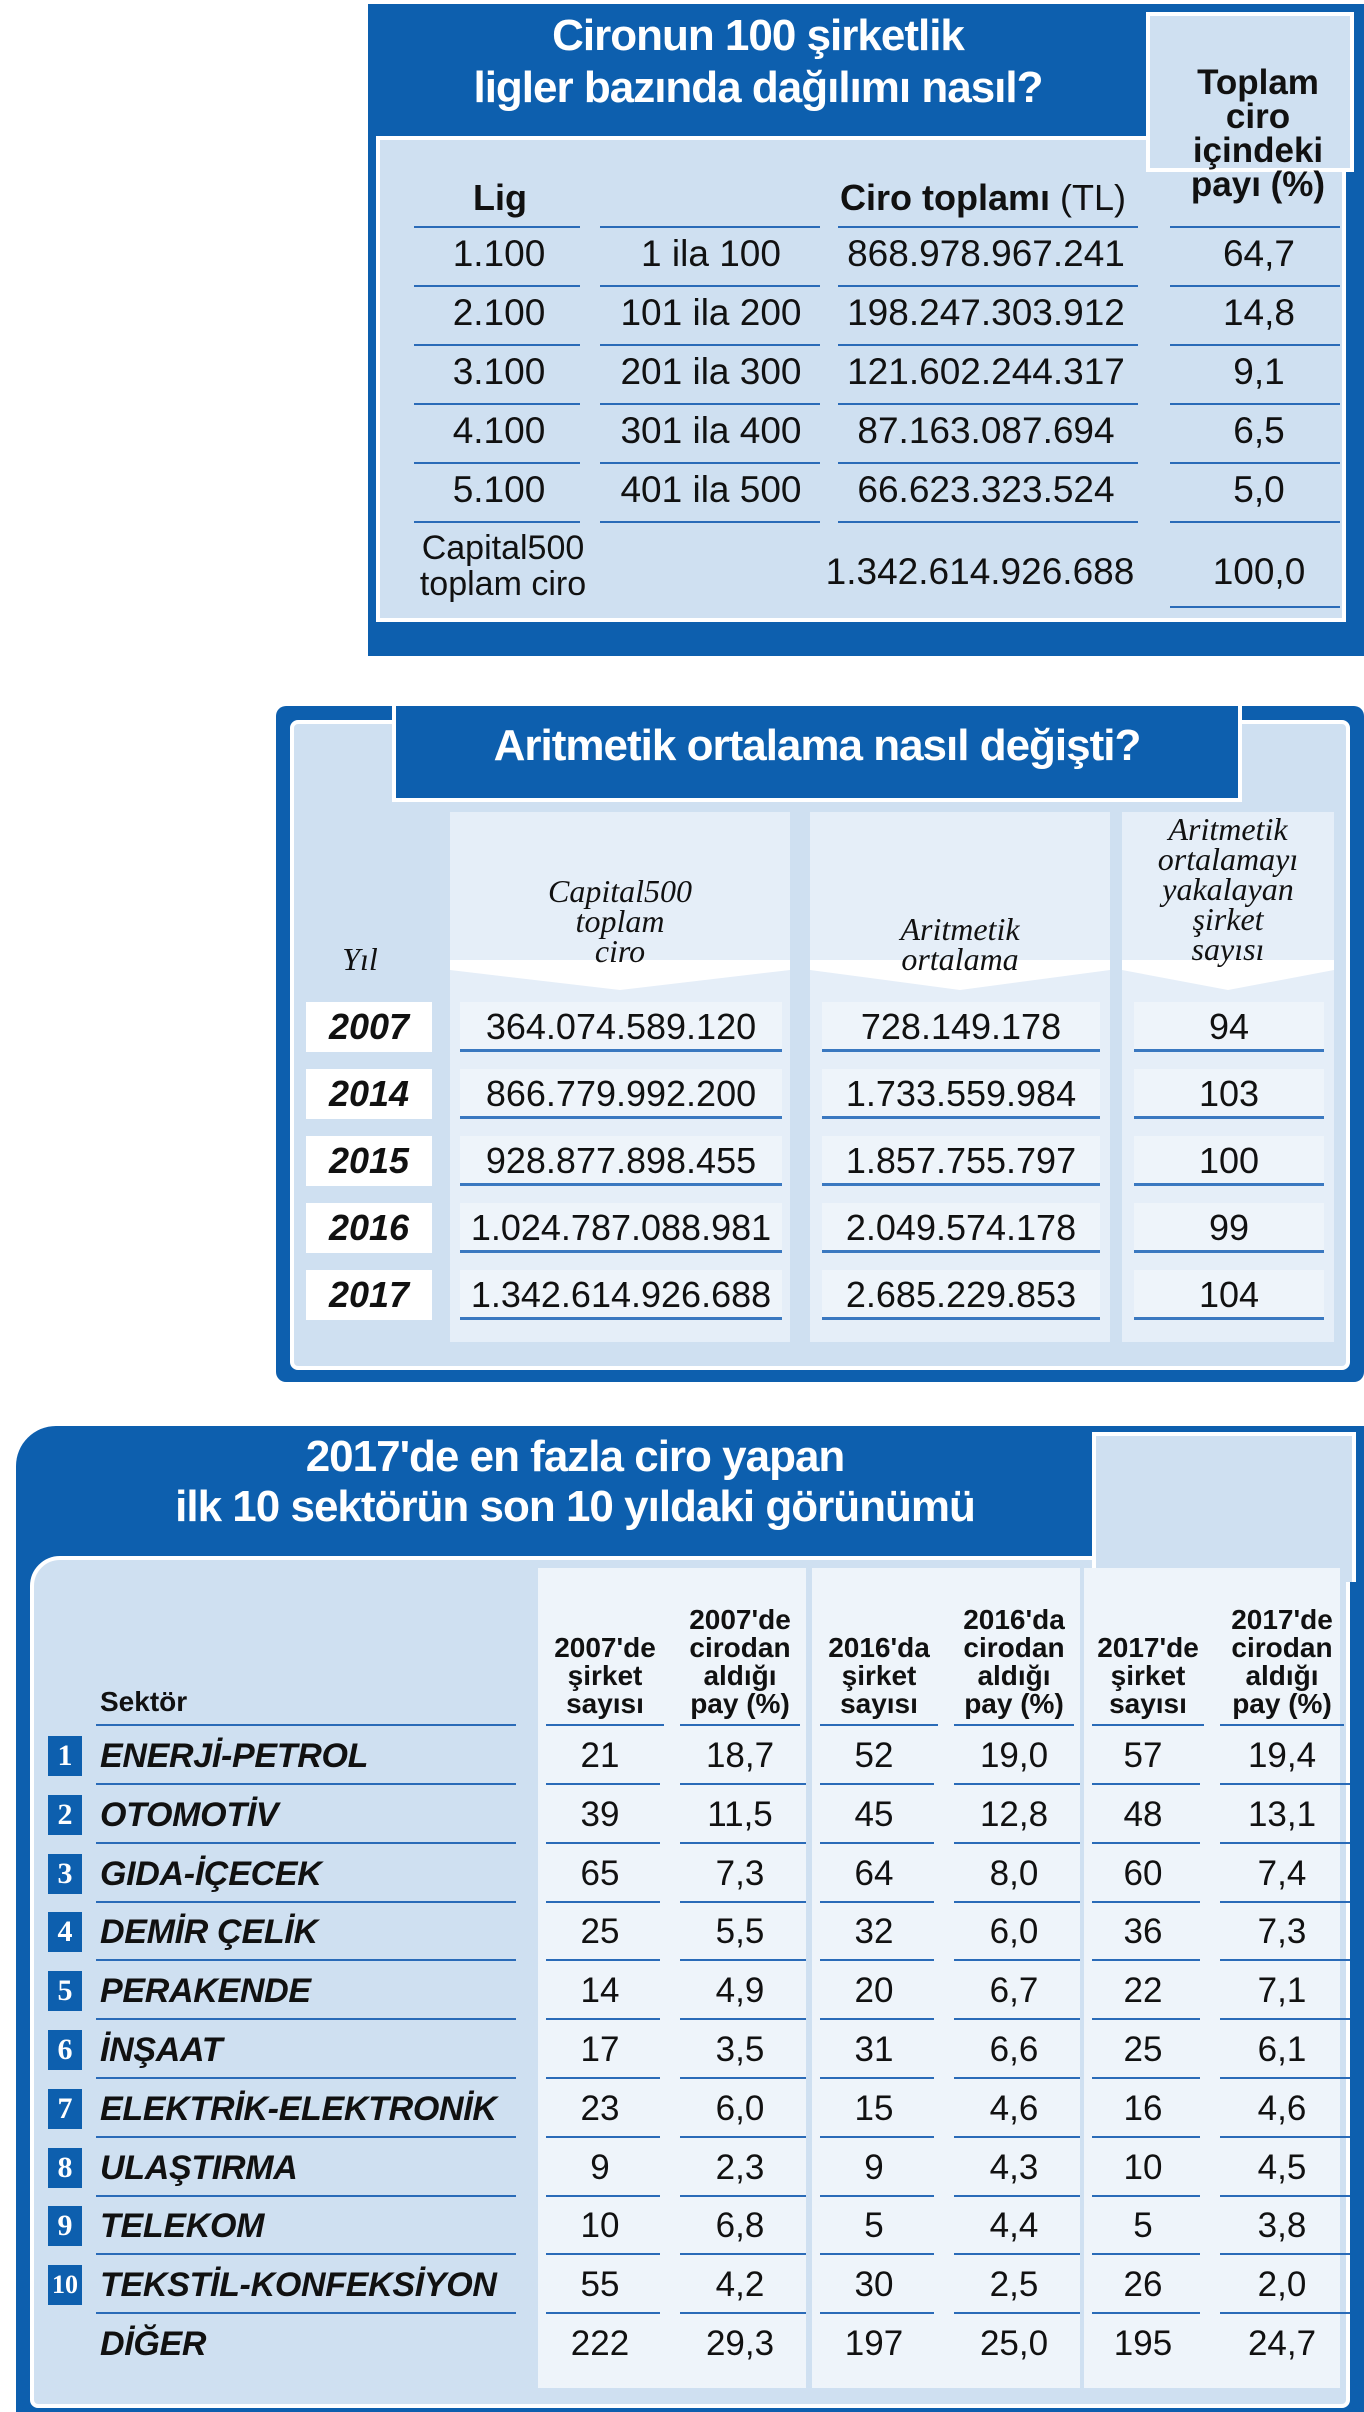 This screenshot has width=1364, height=2412. Describe the element at coordinates (874, 1755) in the screenshot. I see `table3-cell-value: 52` at that location.